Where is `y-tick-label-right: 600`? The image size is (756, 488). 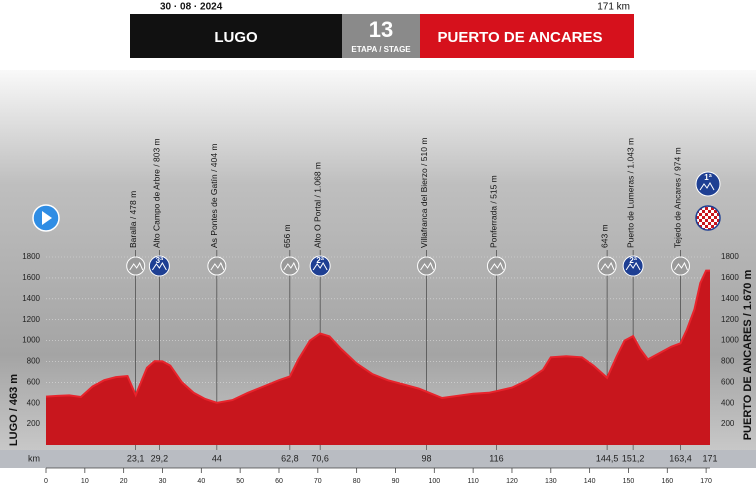 y-tick-label-right: 600 is located at coordinates (728, 381).